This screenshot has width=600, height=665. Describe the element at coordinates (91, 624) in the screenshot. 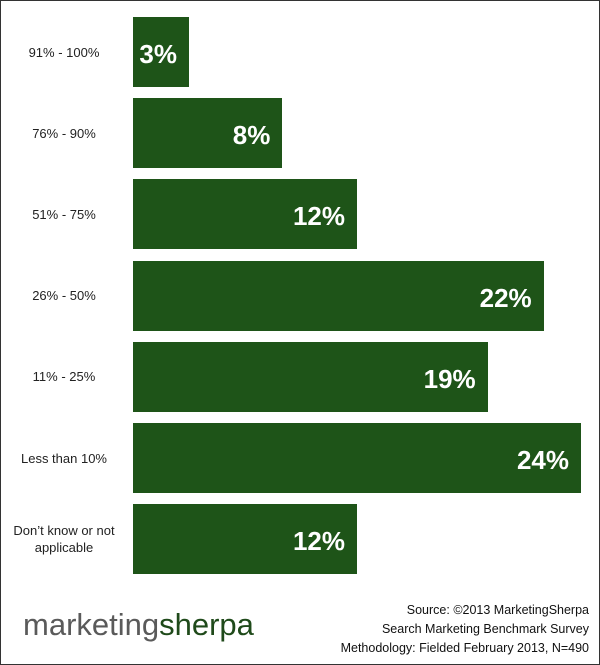

I see `logo-text: marketing` at that location.